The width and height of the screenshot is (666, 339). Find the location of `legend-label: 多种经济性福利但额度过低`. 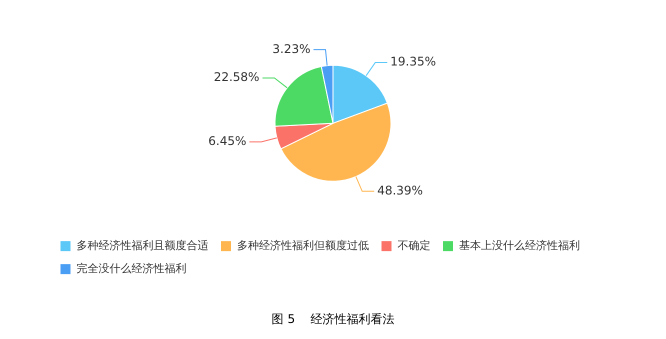

legend-label: 多种经济性福利但额度过低 is located at coordinates (303, 245).